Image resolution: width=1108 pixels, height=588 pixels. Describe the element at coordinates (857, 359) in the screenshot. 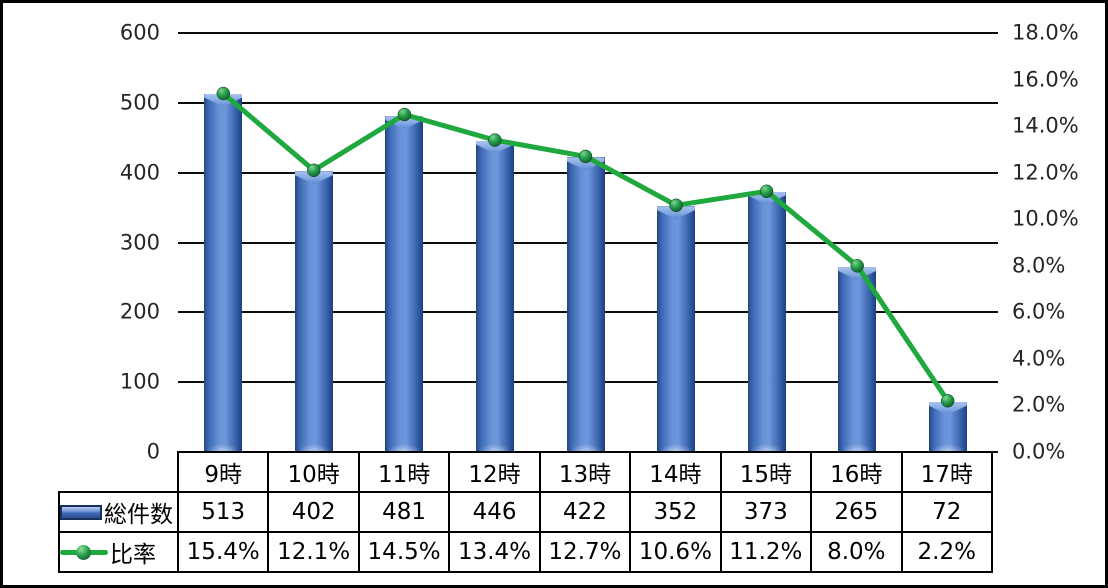

I see `bar-16時` at that location.